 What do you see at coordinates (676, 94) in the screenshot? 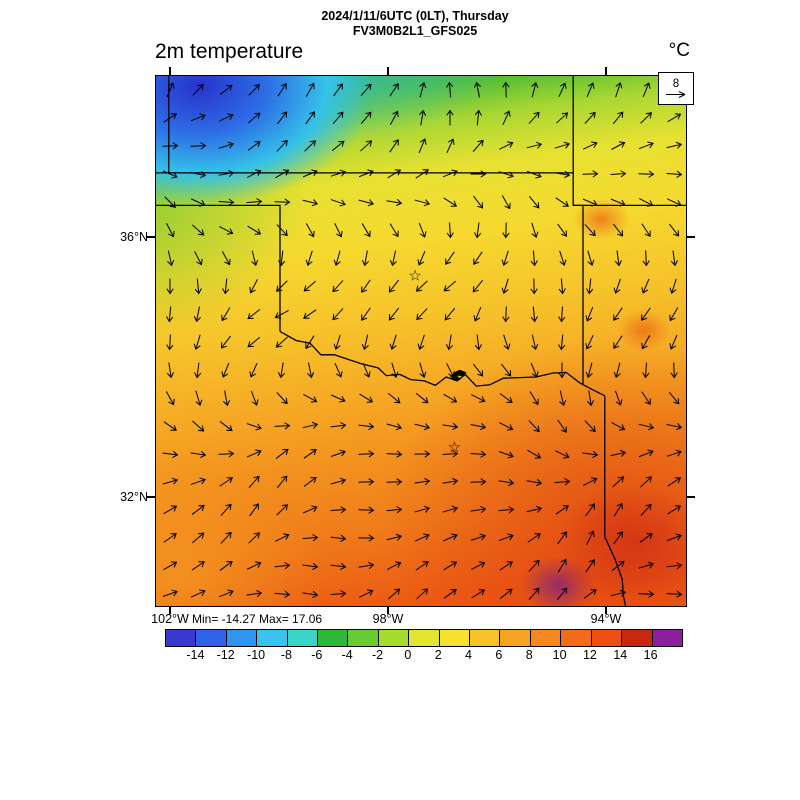
I see `reference-arrow-icon` at bounding box center [676, 94].